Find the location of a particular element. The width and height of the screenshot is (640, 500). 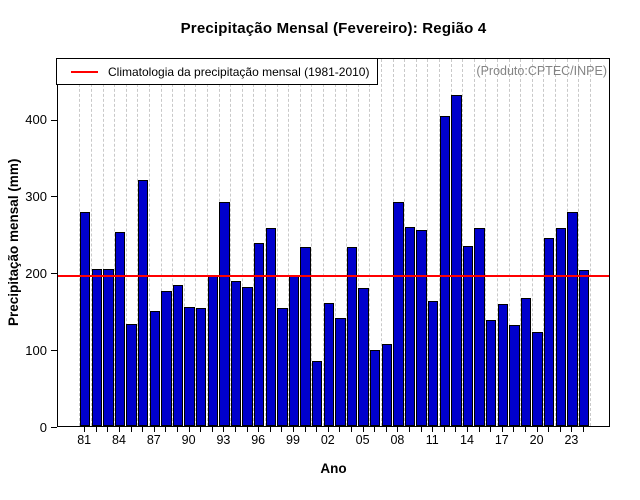

x-axis-tick-label: 02 is located at coordinates (327, 440).